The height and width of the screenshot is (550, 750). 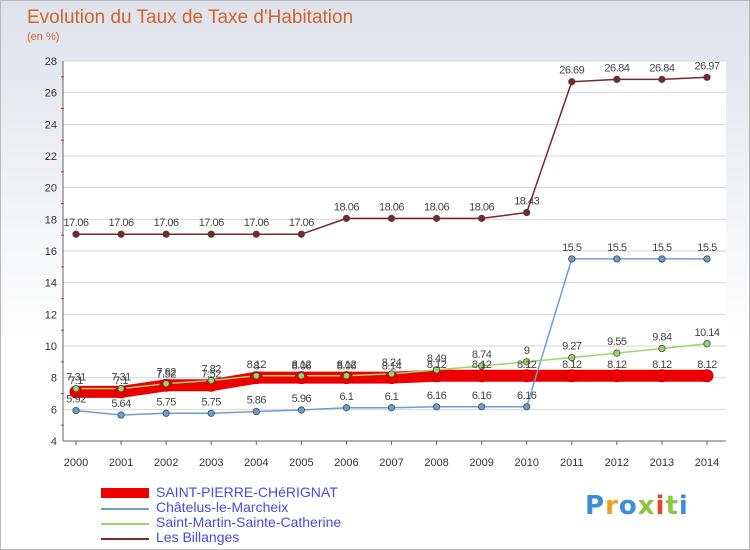 What do you see at coordinates (125, 539) in the screenshot?
I see `legend-swatch-les-billanges` at bounding box center [125, 539].